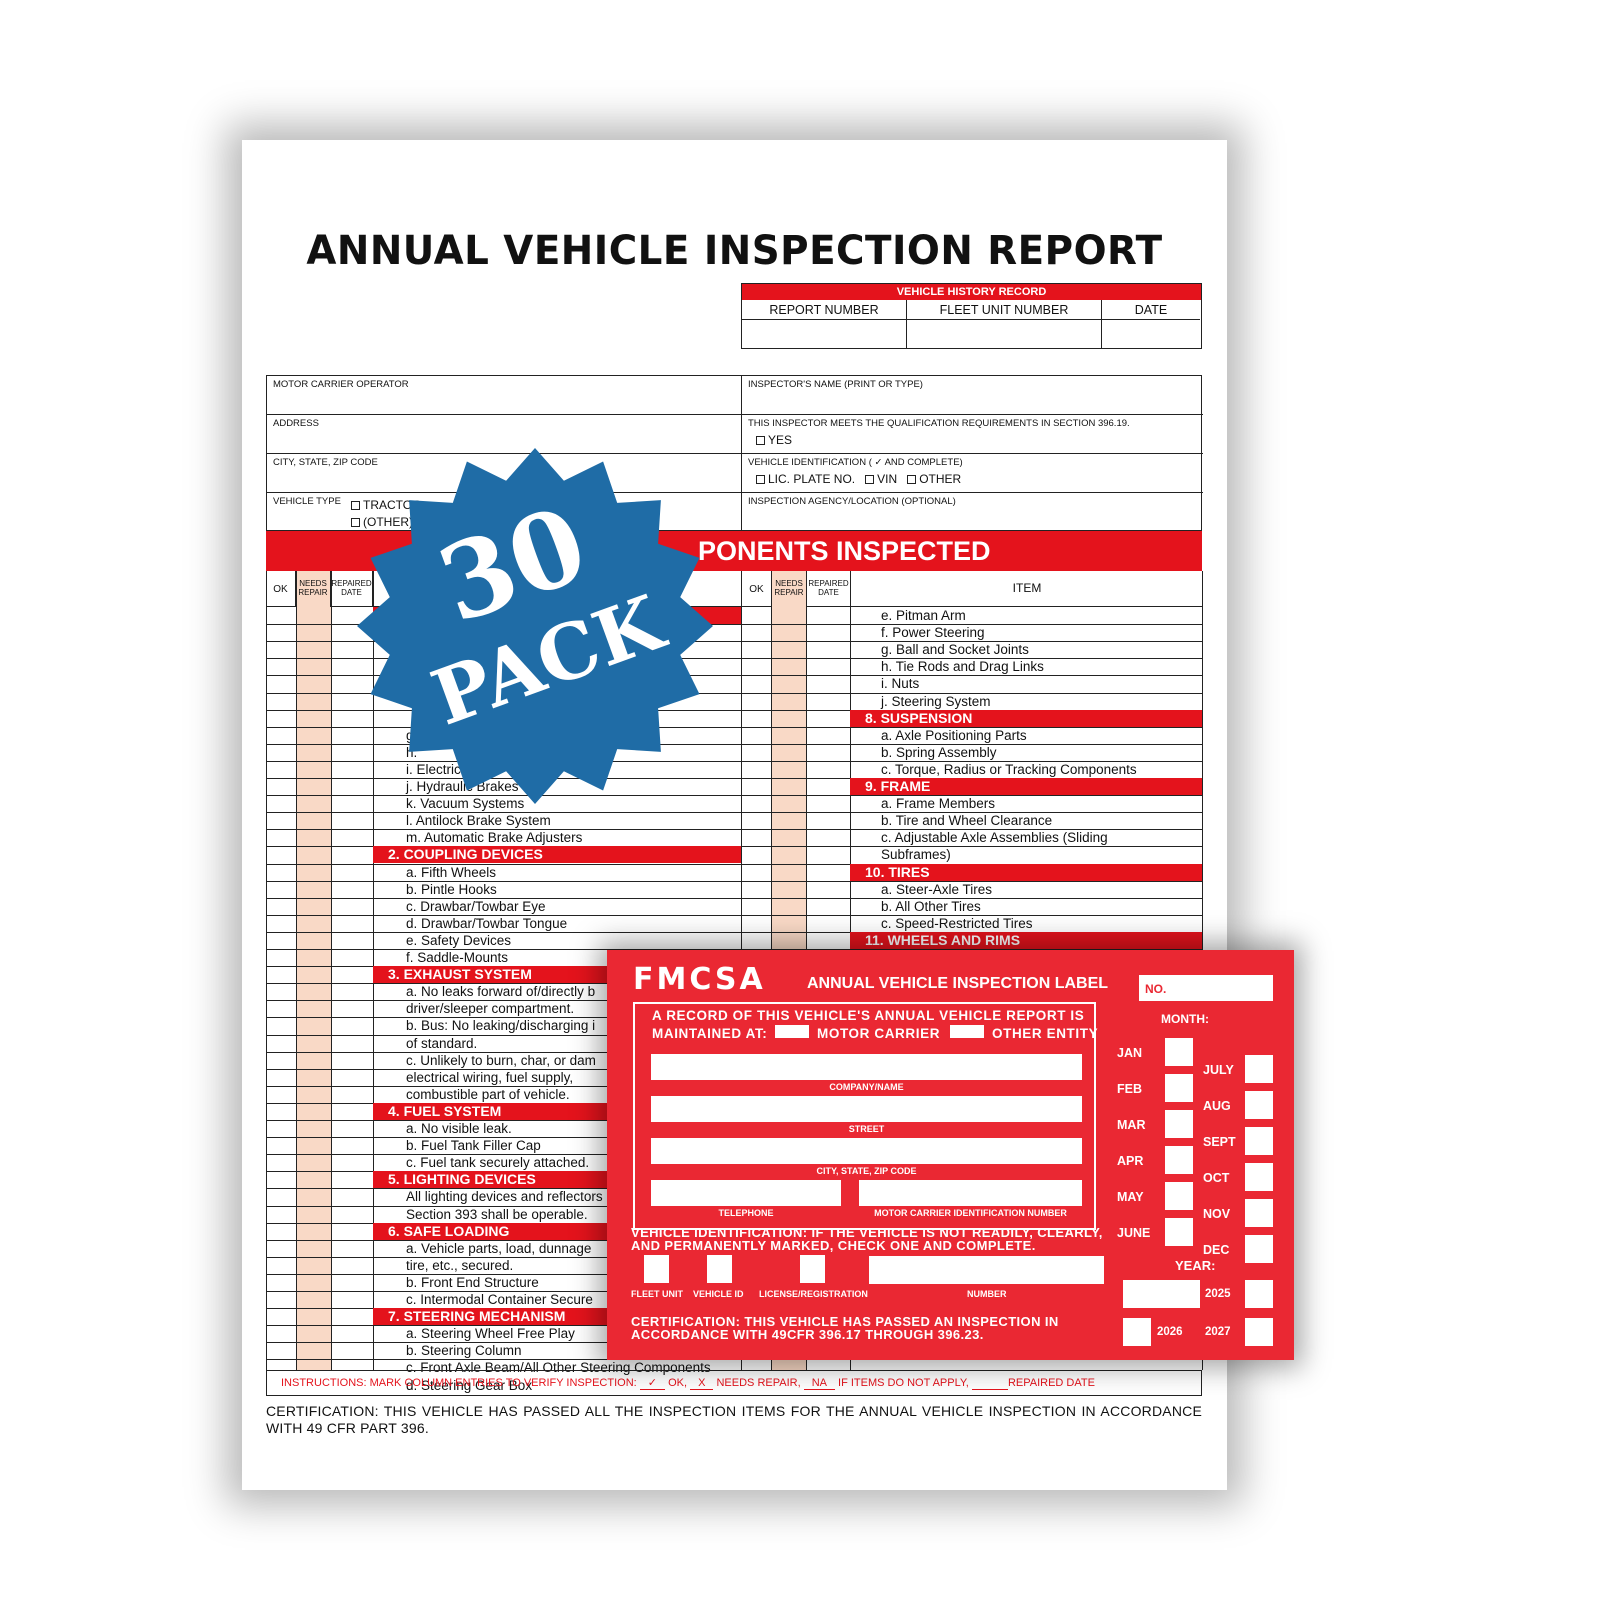 The width and height of the screenshot is (1600, 1600). I want to click on address-field: ADDRESS, so click(504, 434).